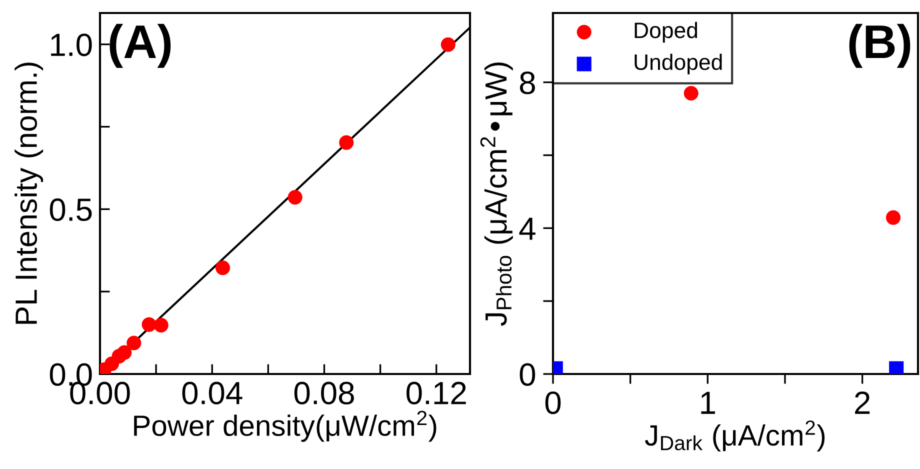 The height and width of the screenshot is (469, 920). I want to click on y-axis-title: PL Intensity (norm.), so click(29, 193).